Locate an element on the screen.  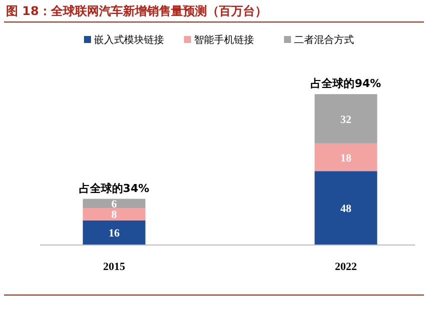
legend-label: 嵌入式模块链接 is located at coordinates (129, 40).